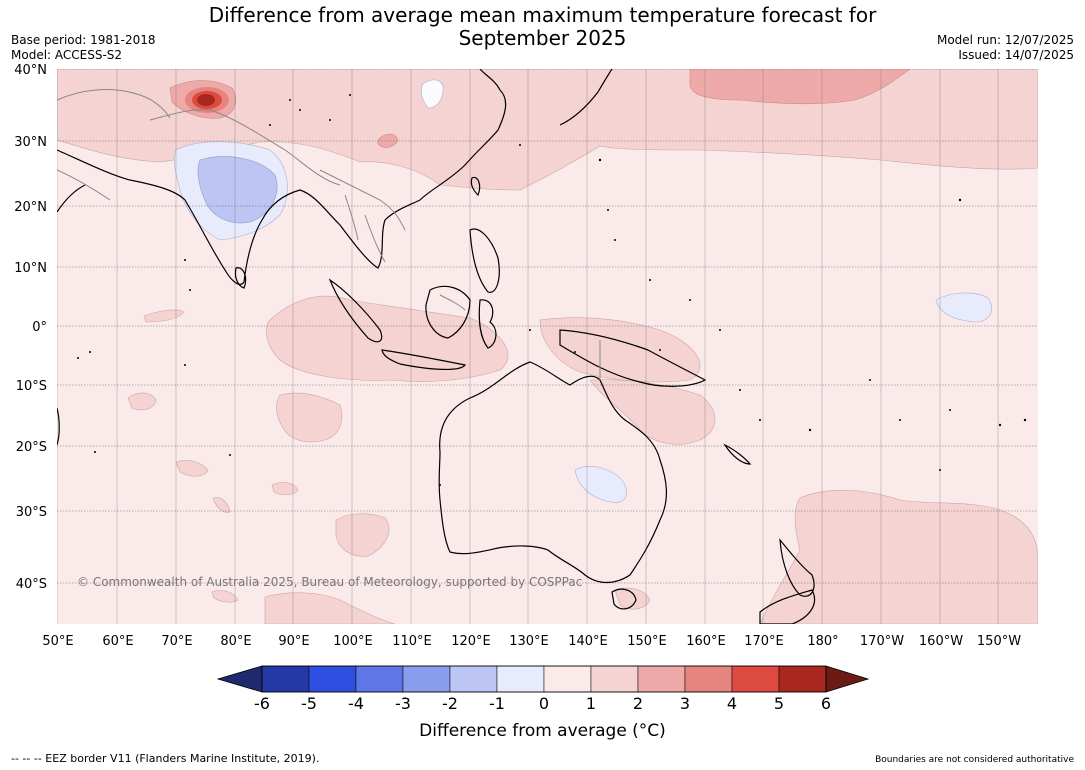 The height and width of the screenshot is (770, 1085). What do you see at coordinates (552, 472) in the screenshot?
I see `australia-coast` at bounding box center [552, 472].